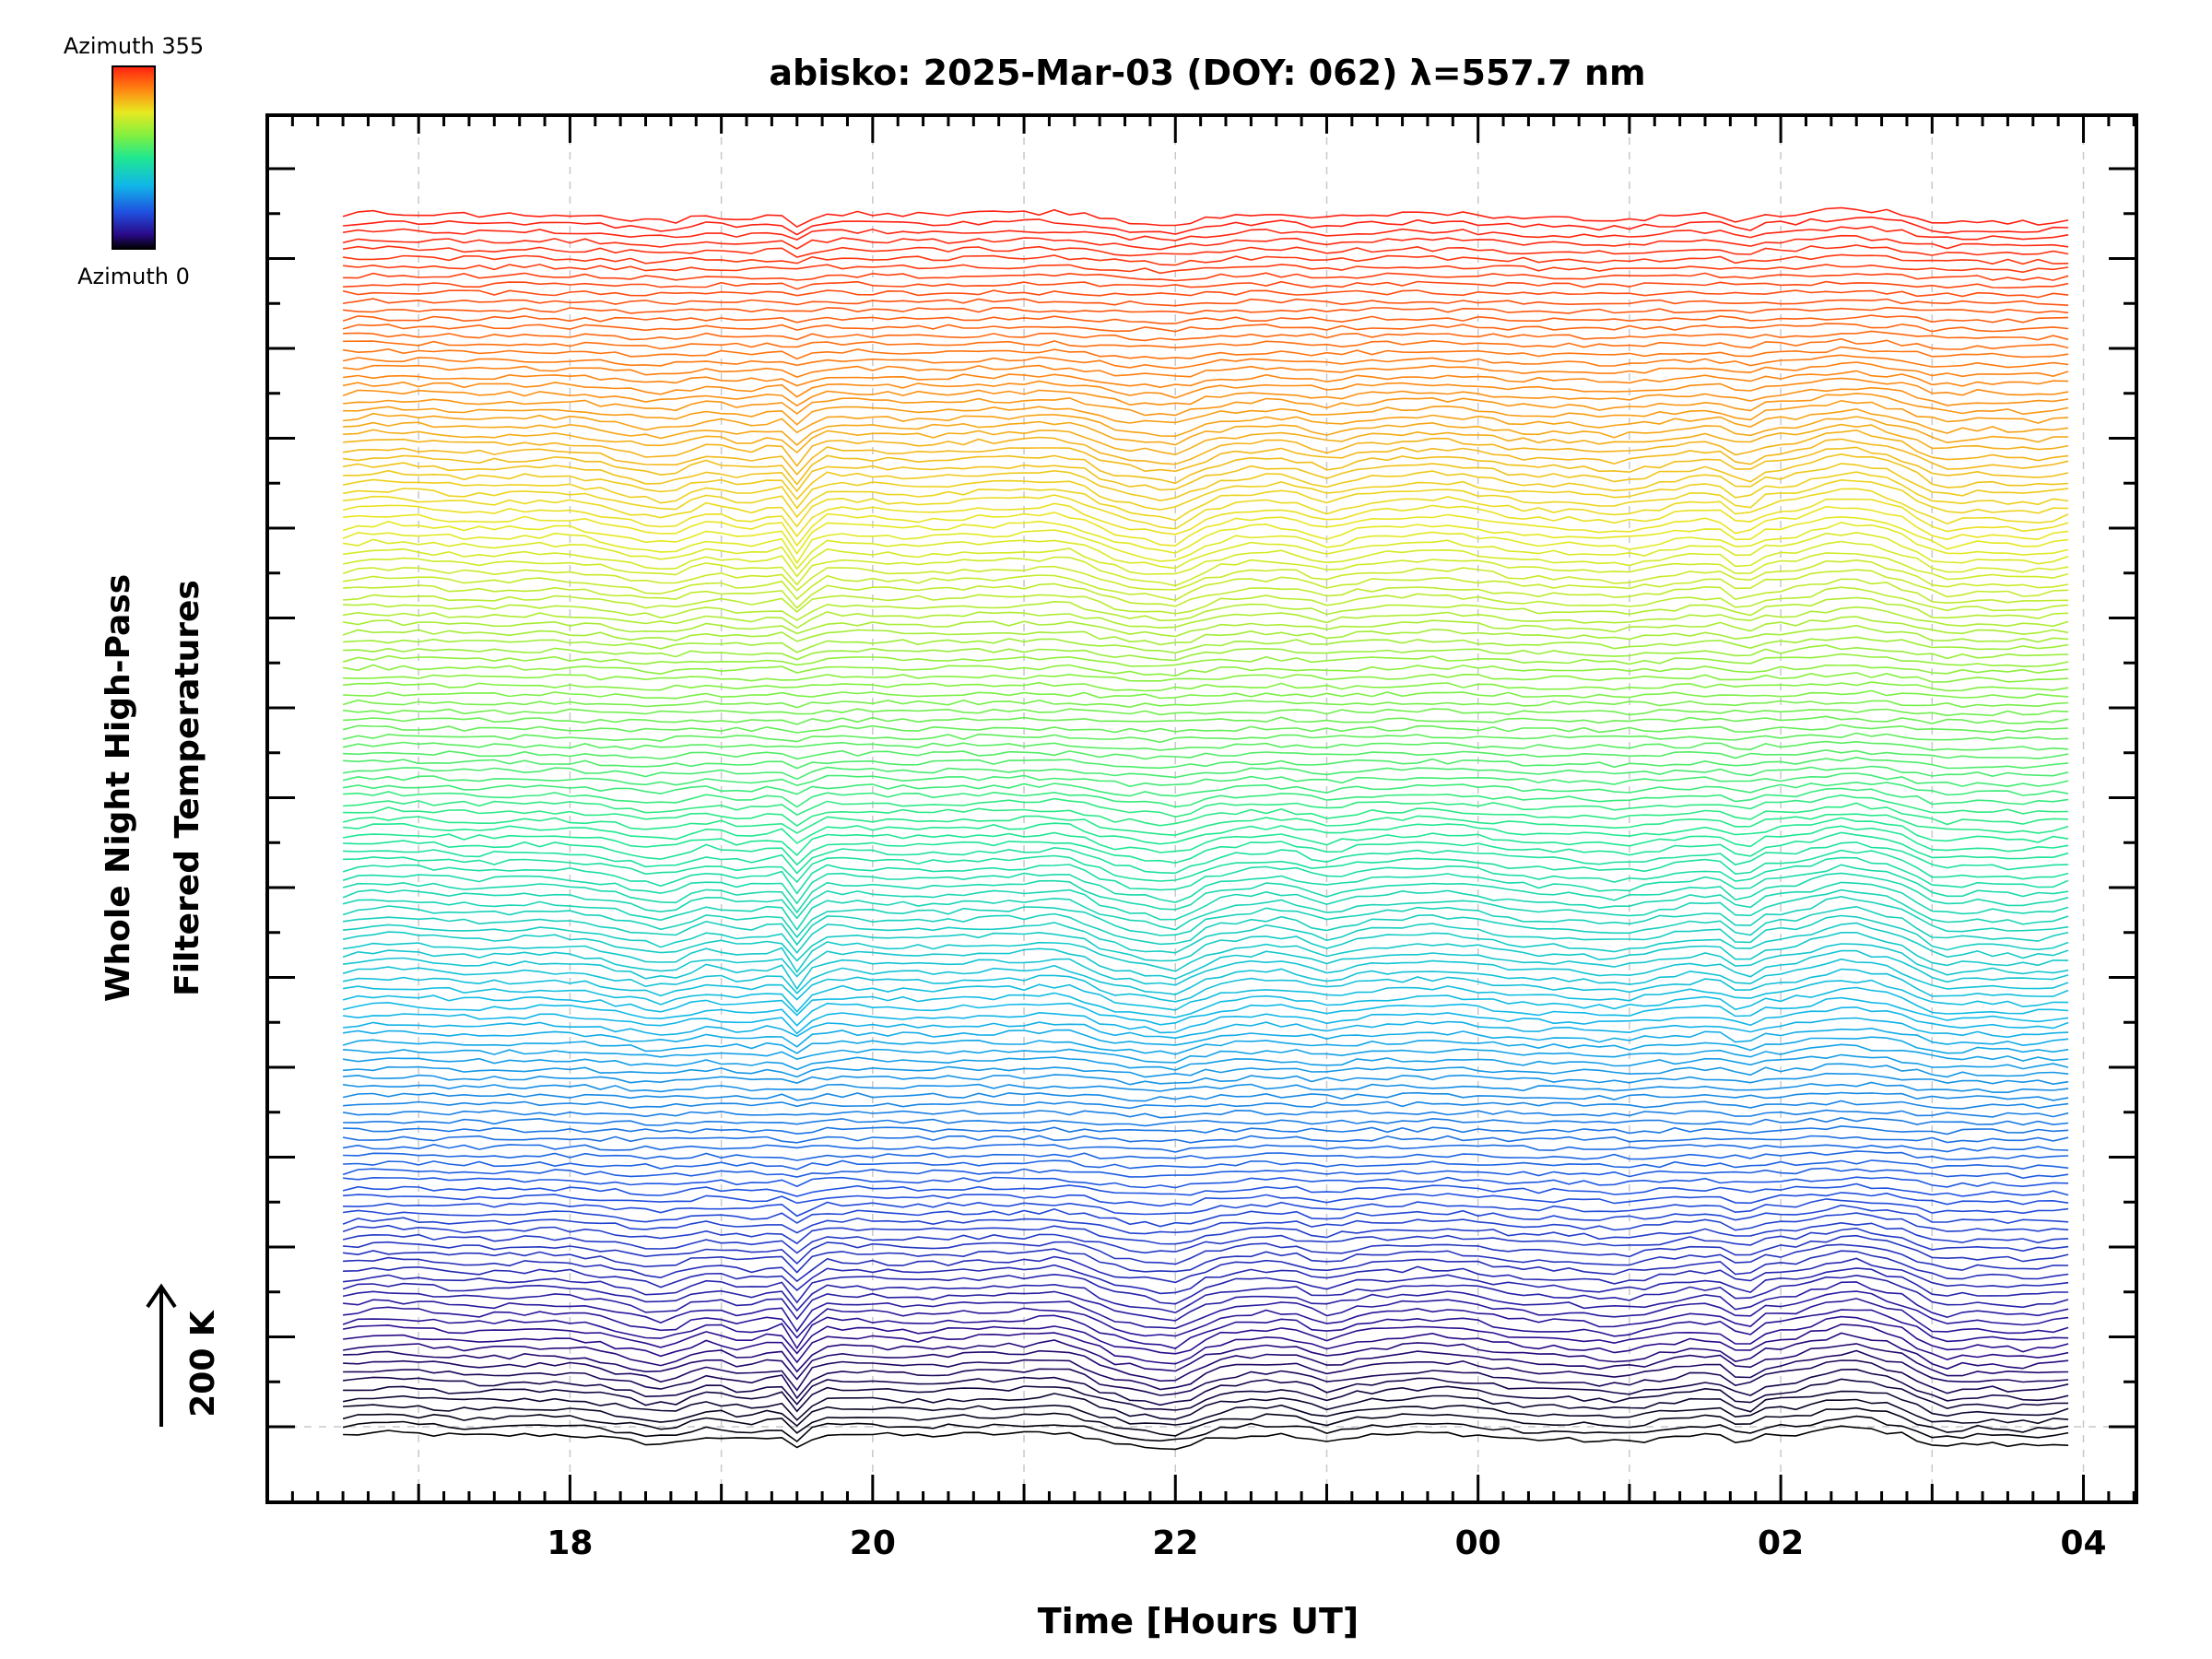  Describe the element at coordinates (873, 1543) in the screenshot. I see `x-tick-label: 20` at that location.